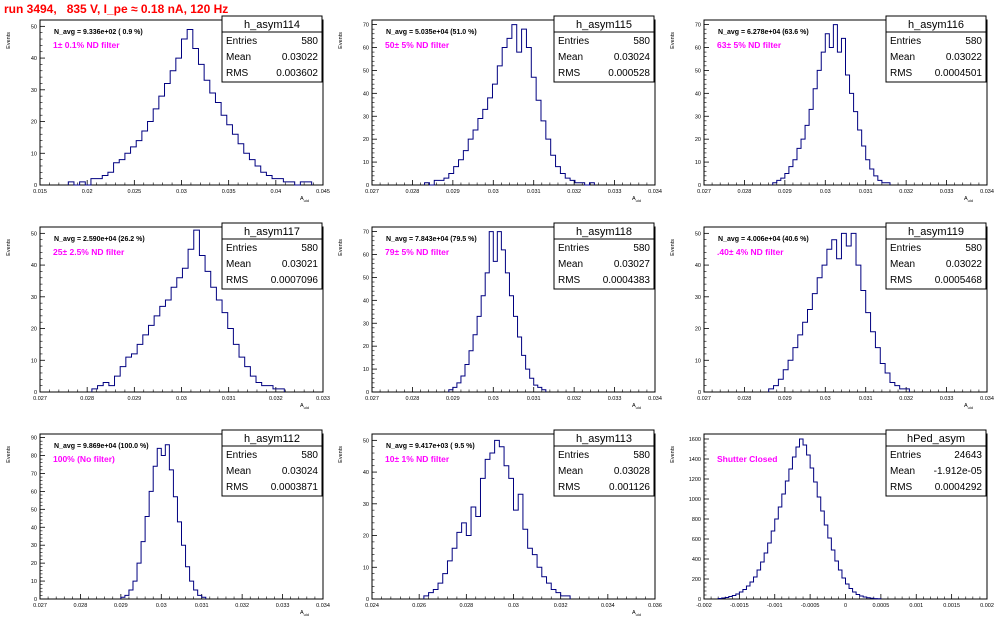 This screenshot has width=996, height=622. What do you see at coordinates (704, 192) in the screenshot?
I see `x-tick-label: 0.027` at bounding box center [704, 192].